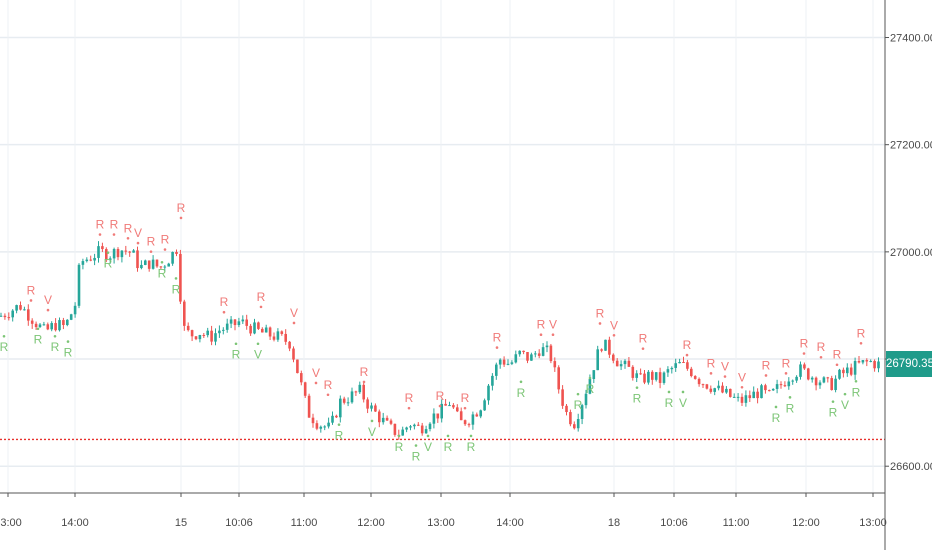 The image size is (932, 550). What do you see at coordinates (239, 523) in the screenshot?
I see `time-tick-label: 10:06` at bounding box center [239, 523].